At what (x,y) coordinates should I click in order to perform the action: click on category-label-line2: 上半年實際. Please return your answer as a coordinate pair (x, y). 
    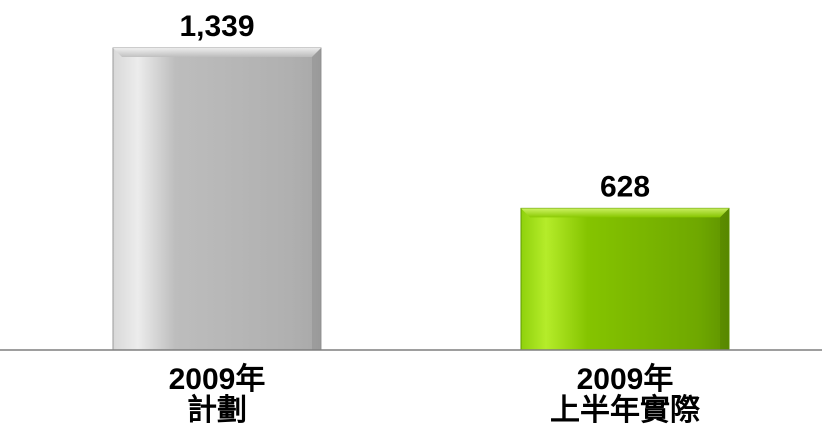
    Looking at the image, I should click on (625, 409).